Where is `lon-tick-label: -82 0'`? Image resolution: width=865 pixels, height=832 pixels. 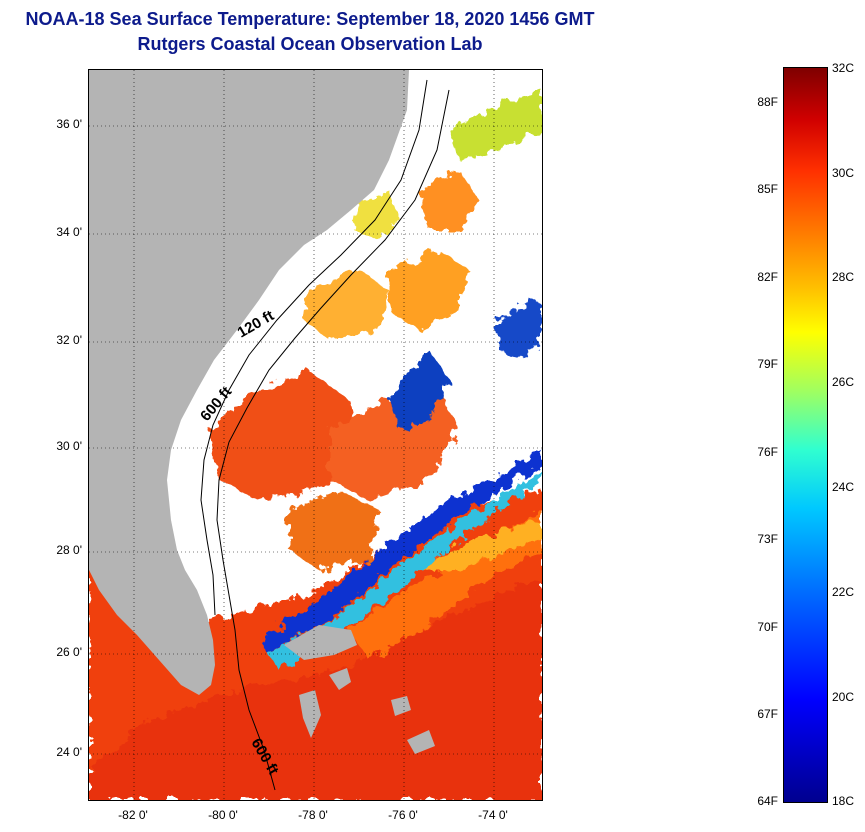
lon-tick-label: -82 0' is located at coordinates (133, 815).